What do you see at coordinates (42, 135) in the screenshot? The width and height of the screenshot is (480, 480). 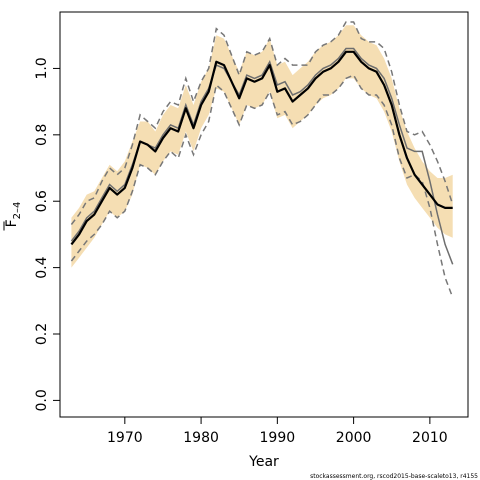 I see `y-tick-label: 0.8` at bounding box center [42, 135].